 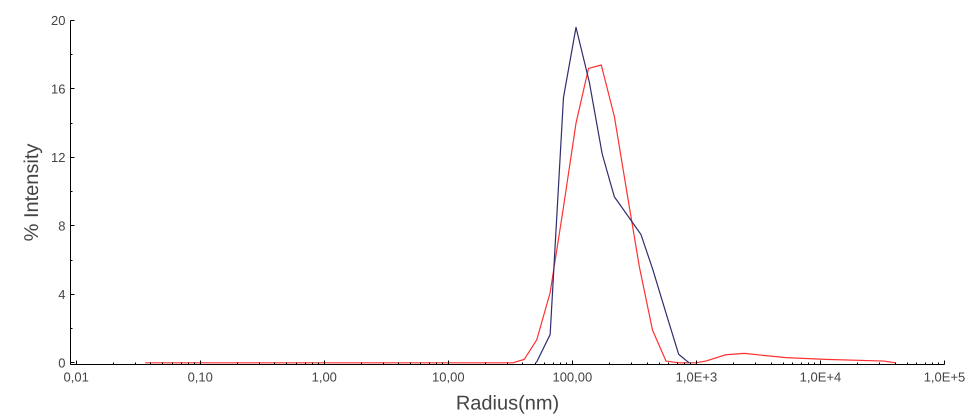 I want to click on x-tick-label: 1,0E+5, so click(x=945, y=377).